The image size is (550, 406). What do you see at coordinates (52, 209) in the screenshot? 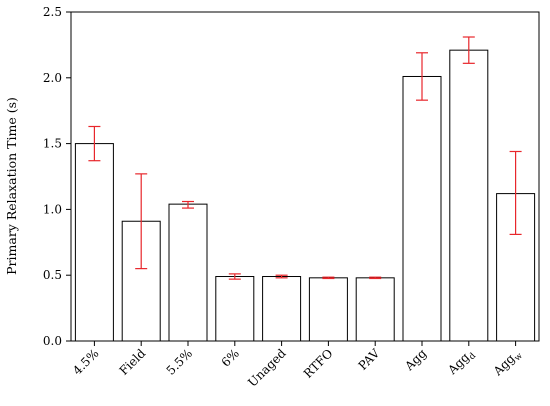
I see `y-tick-label: 1.0` at bounding box center [52, 209].